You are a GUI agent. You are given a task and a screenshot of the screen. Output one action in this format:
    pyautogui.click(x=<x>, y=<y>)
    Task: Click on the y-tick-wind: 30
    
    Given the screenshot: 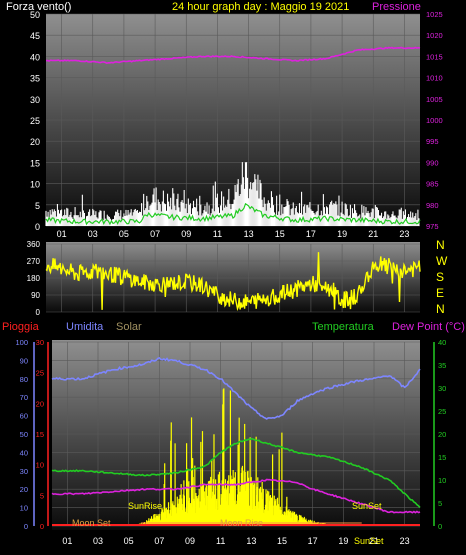 What is the action you would take?
    pyautogui.click(x=35, y=100)
    